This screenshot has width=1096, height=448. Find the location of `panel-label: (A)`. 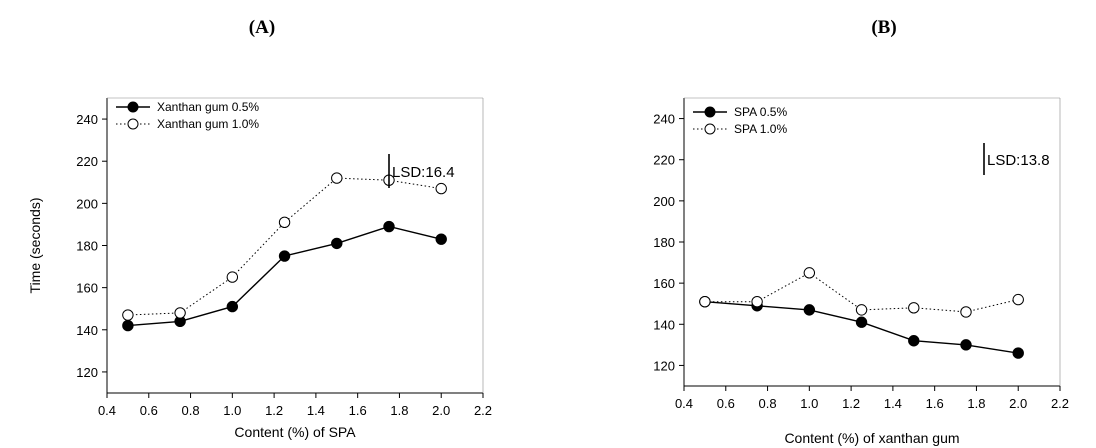

panel-label: (A) is located at coordinates (262, 27).